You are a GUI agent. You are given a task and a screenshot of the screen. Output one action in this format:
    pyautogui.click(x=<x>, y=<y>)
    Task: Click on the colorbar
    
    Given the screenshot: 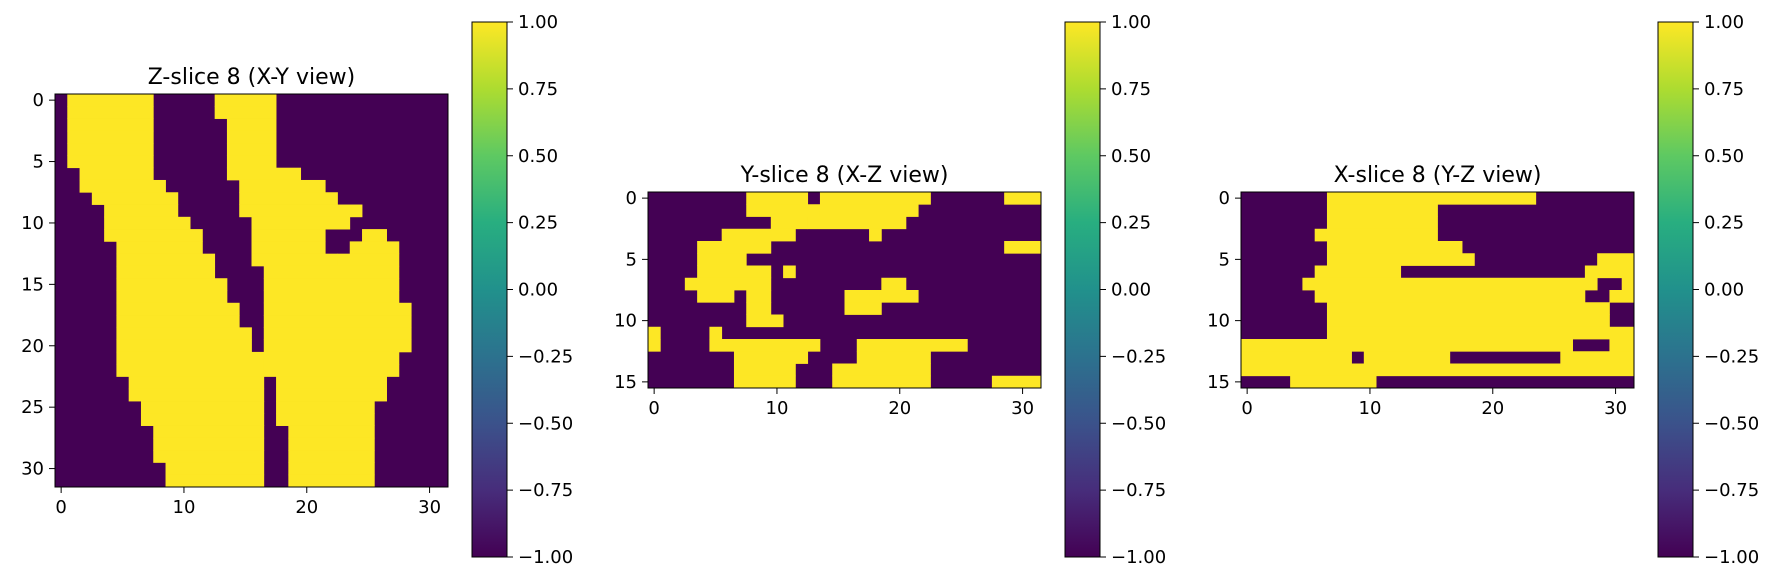 What is the action you would take?
    pyautogui.click(x=489, y=289)
    